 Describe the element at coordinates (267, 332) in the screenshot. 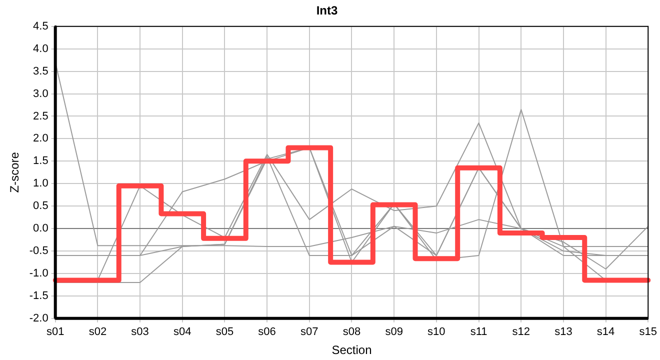

I see `x-tick-label: s06` at that location.